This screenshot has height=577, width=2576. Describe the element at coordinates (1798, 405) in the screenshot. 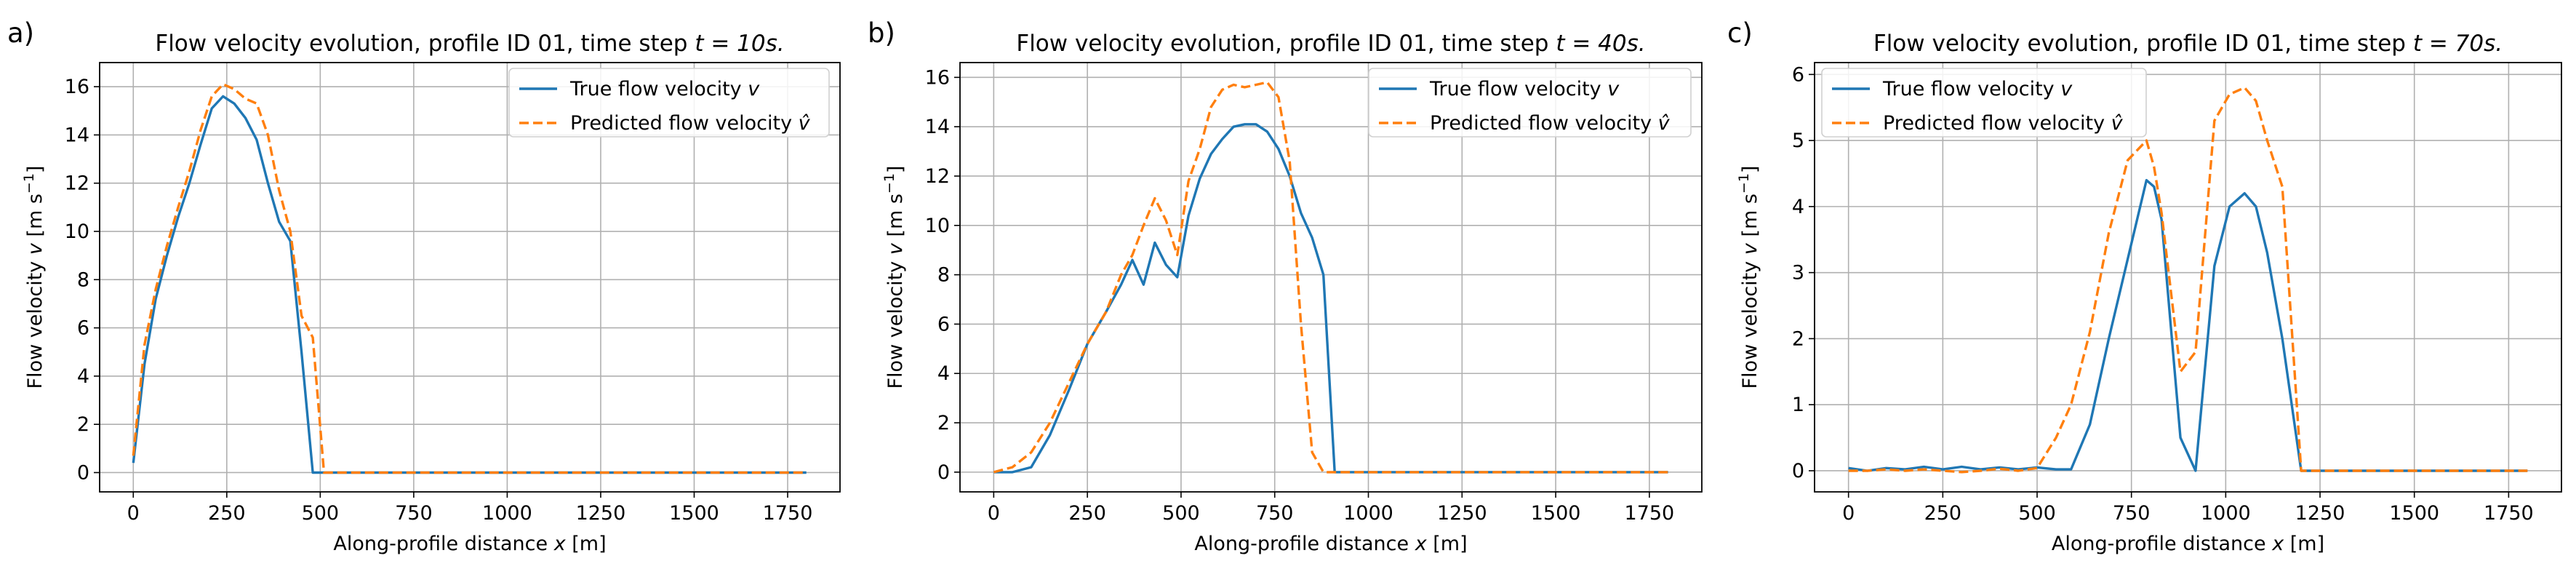

I see `y-tick-label: 1` at that location.